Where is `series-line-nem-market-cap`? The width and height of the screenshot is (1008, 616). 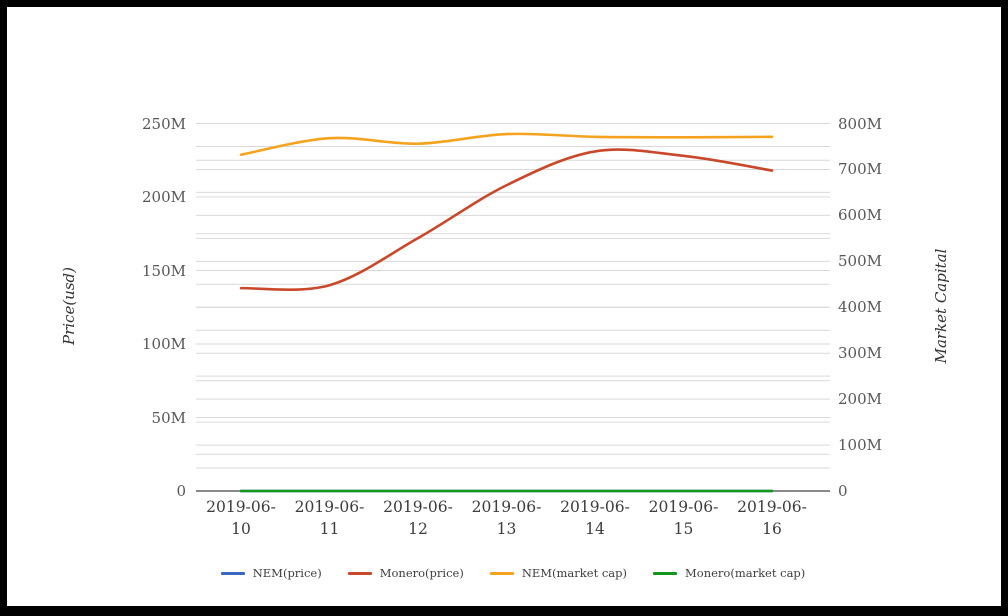
series-line-nem-market-cap is located at coordinates (506, 144).